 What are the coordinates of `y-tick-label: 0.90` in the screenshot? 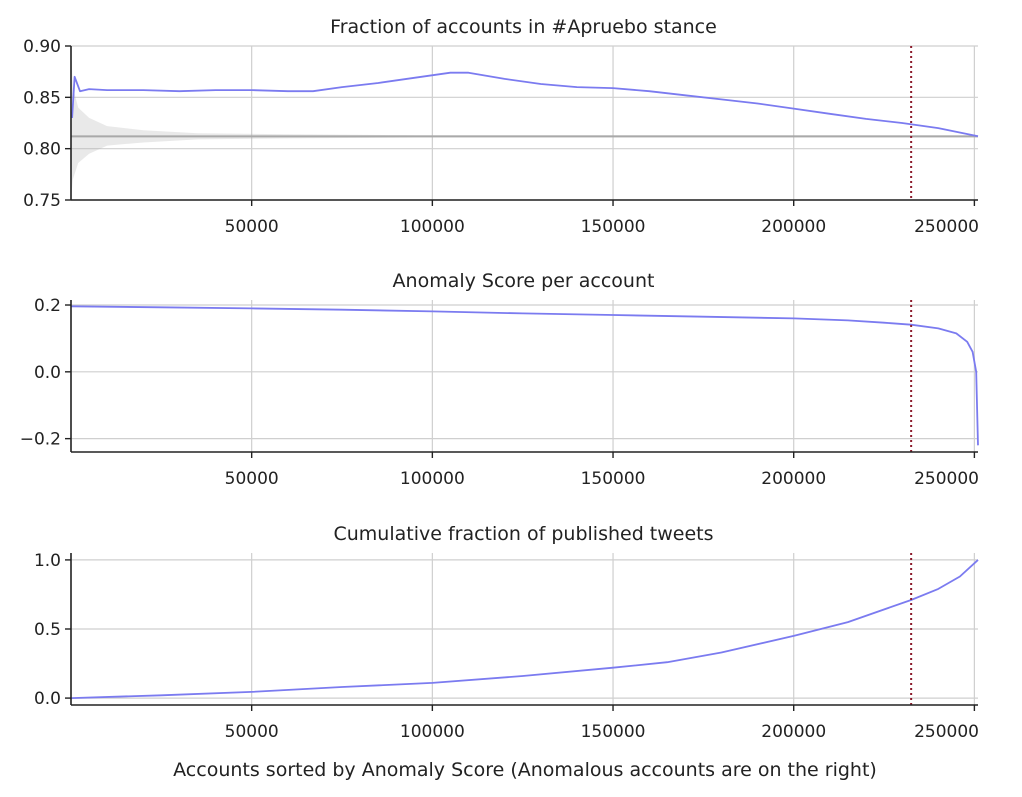 It's located at (42, 47).